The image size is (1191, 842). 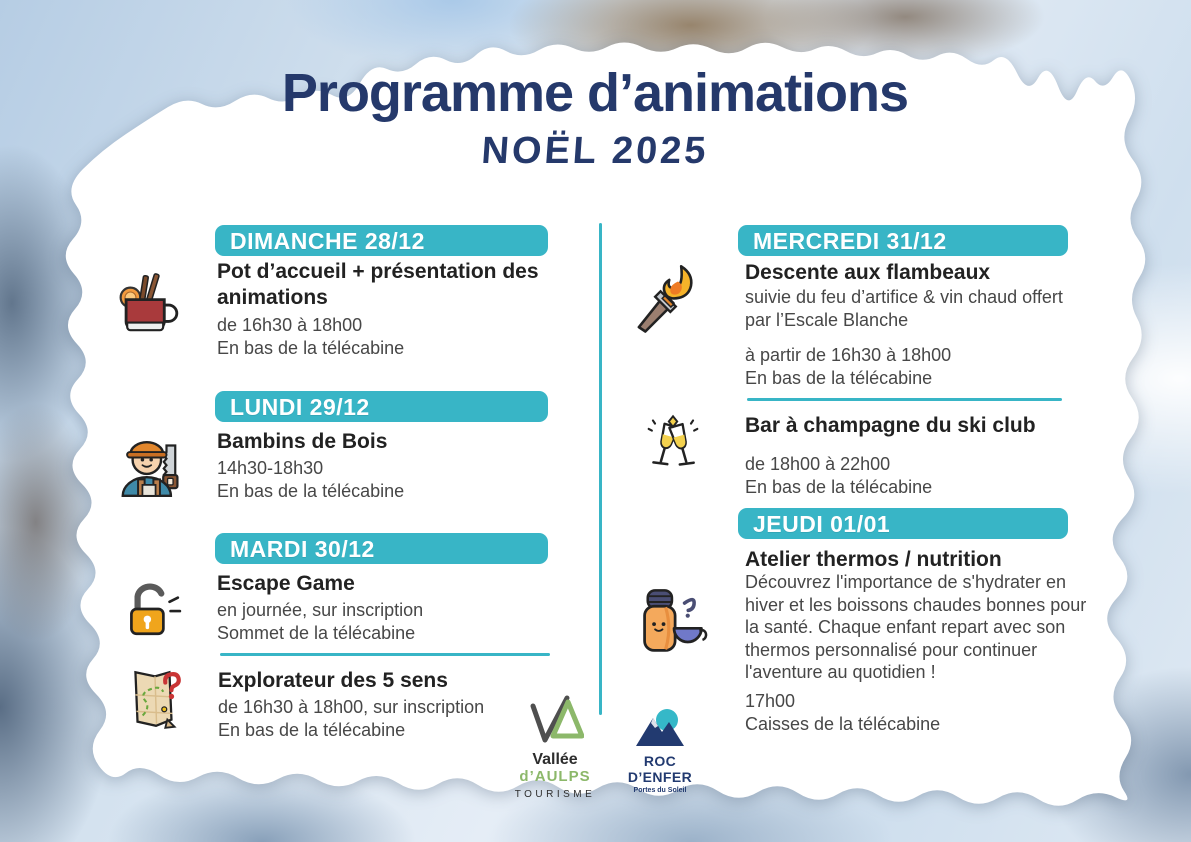 I want to click on thermos-icon, so click(x=673, y=622).